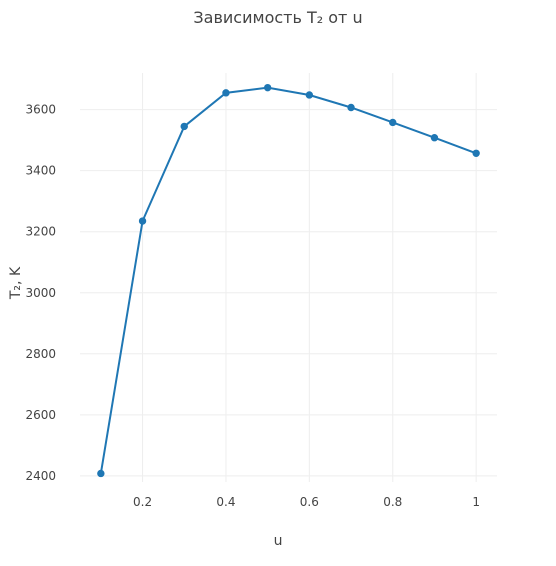  Describe the element at coordinates (40, 110) in the screenshot. I see `y-tick-label: 3600` at that location.